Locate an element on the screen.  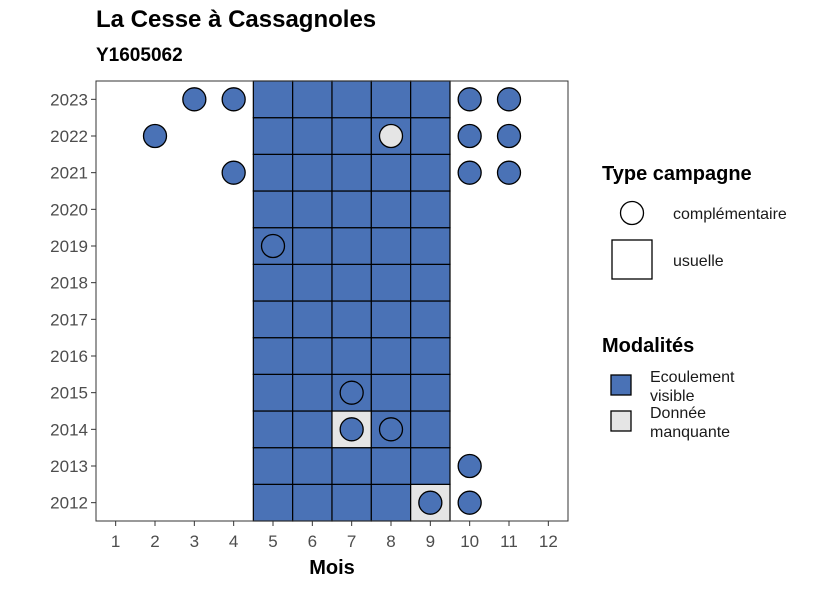
y-tick-label-2022: 2022 is located at coordinates (69, 136).